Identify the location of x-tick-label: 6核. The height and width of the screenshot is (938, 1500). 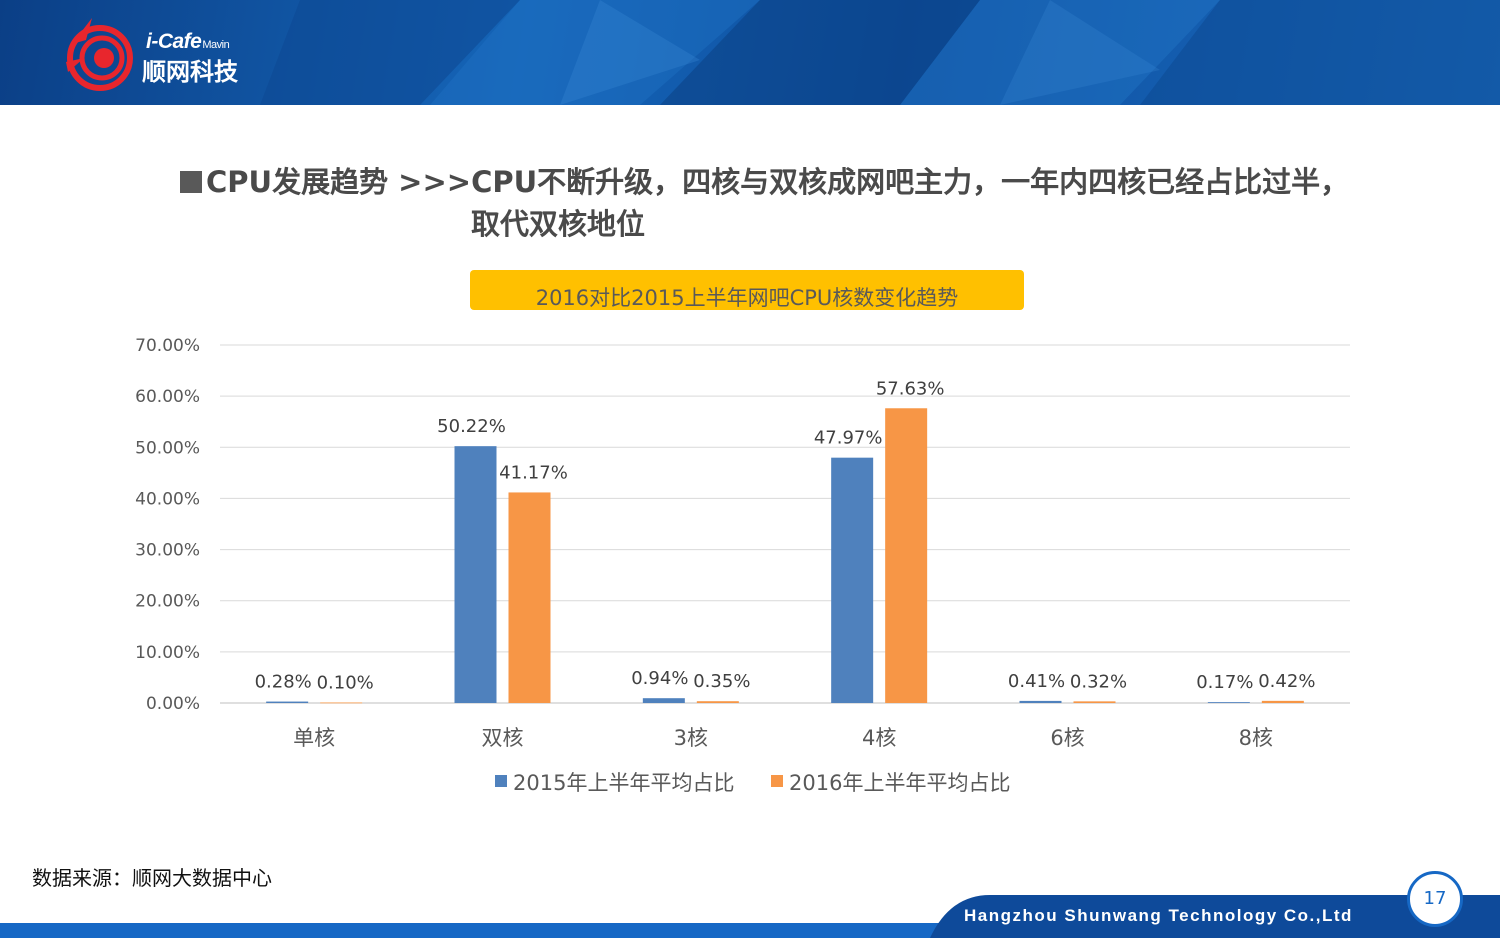
(1067, 738).